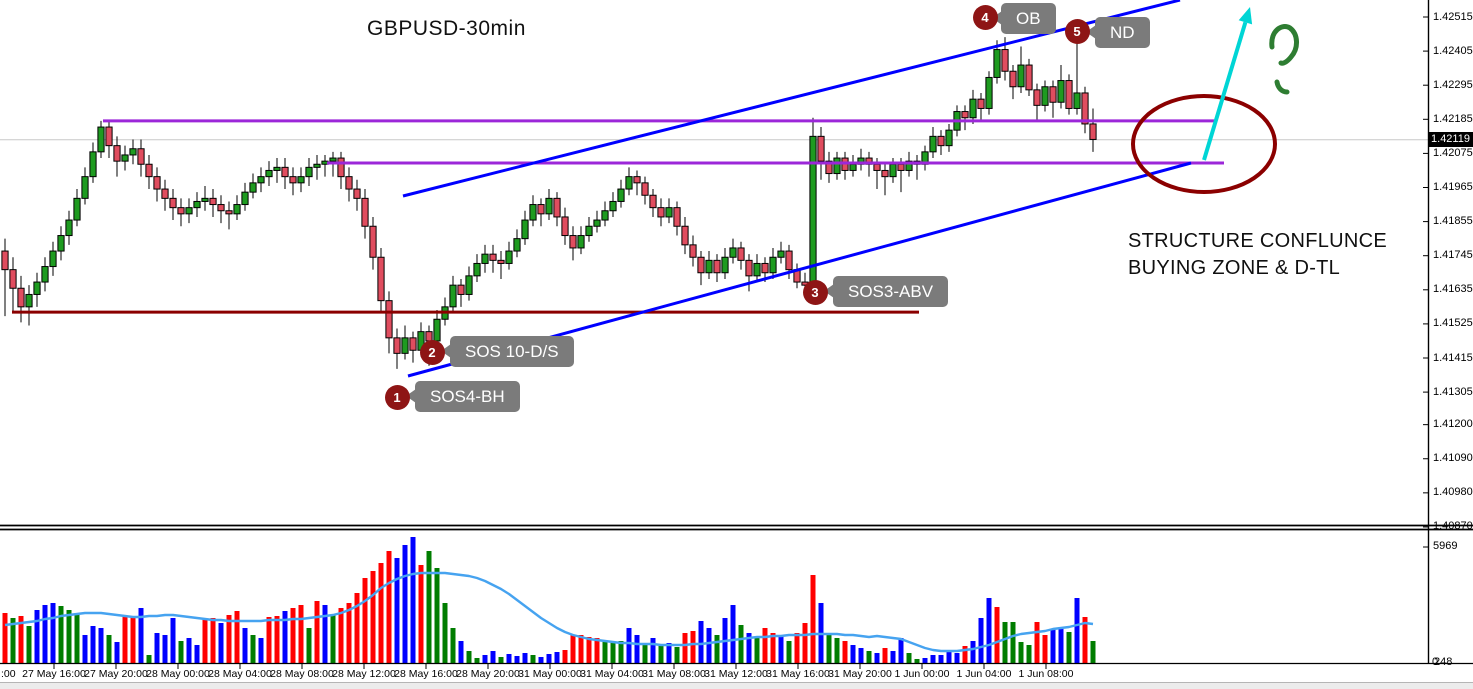 The height and width of the screenshot is (689, 1473). Describe the element at coordinates (1257, 255) in the screenshot. I see `analysis-note: STRUCTURE CONFLUNCE BUYING ZONE & D-TL` at that location.